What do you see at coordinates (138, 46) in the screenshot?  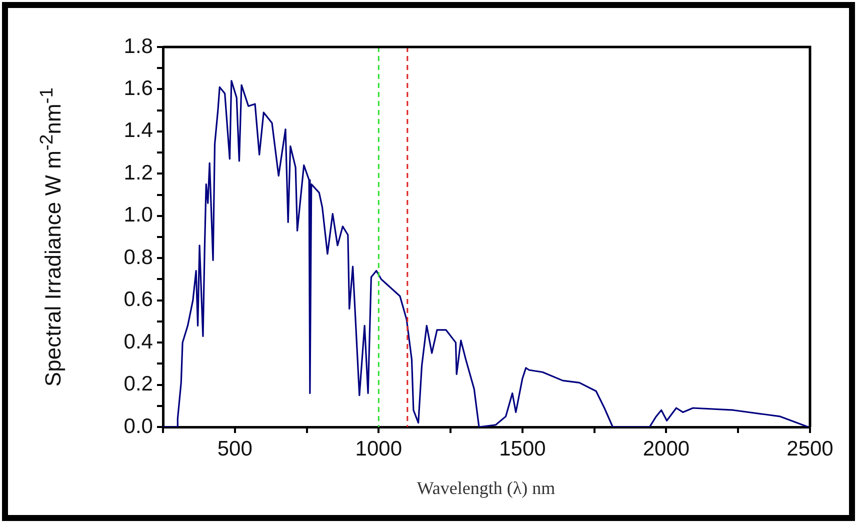 I see `y-tick-label: 1.8` at bounding box center [138, 46].